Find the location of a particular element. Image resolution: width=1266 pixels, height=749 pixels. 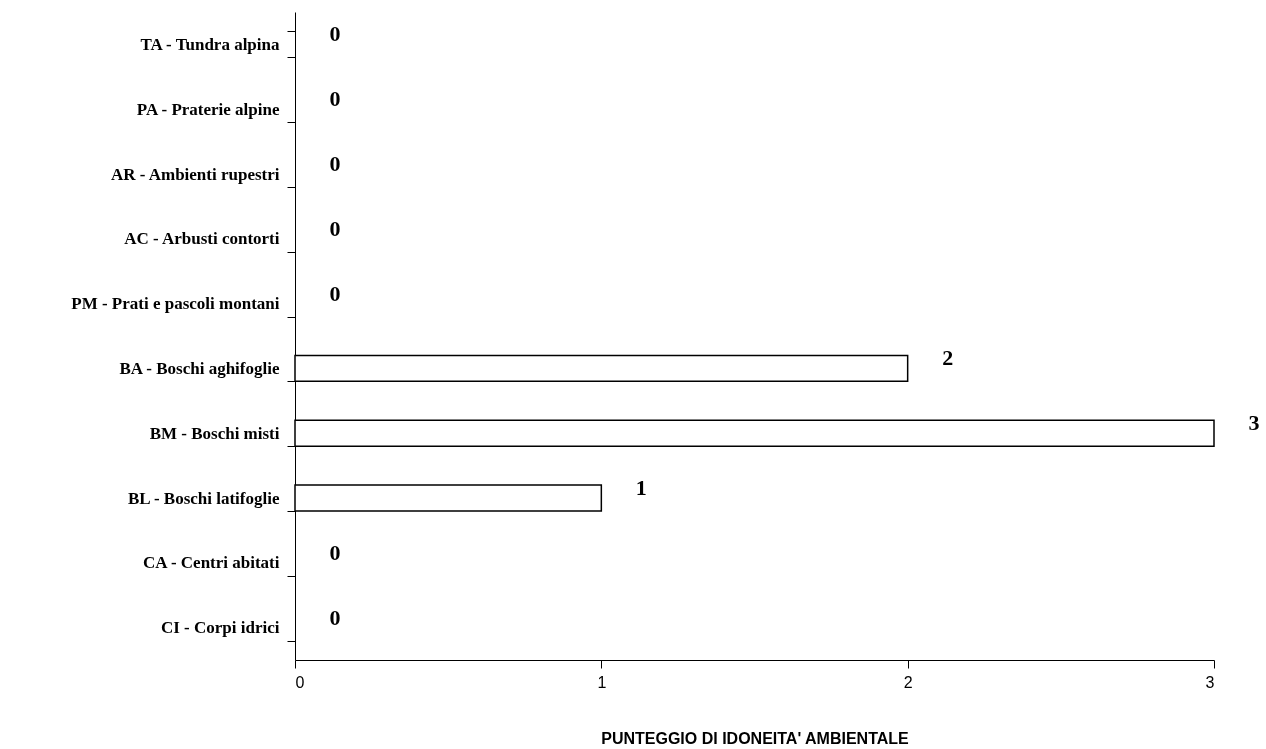

data-label: 3 is located at coordinates (1254, 423).